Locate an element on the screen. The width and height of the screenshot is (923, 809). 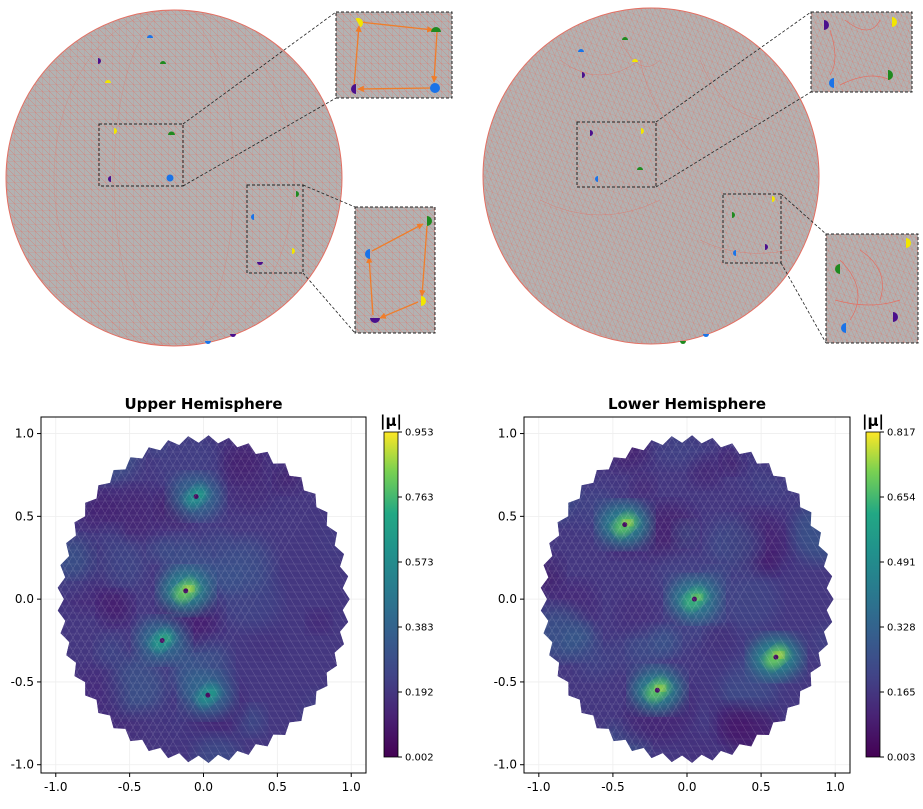
chart-title: Upper Hemisphere is located at coordinates (203, 404).